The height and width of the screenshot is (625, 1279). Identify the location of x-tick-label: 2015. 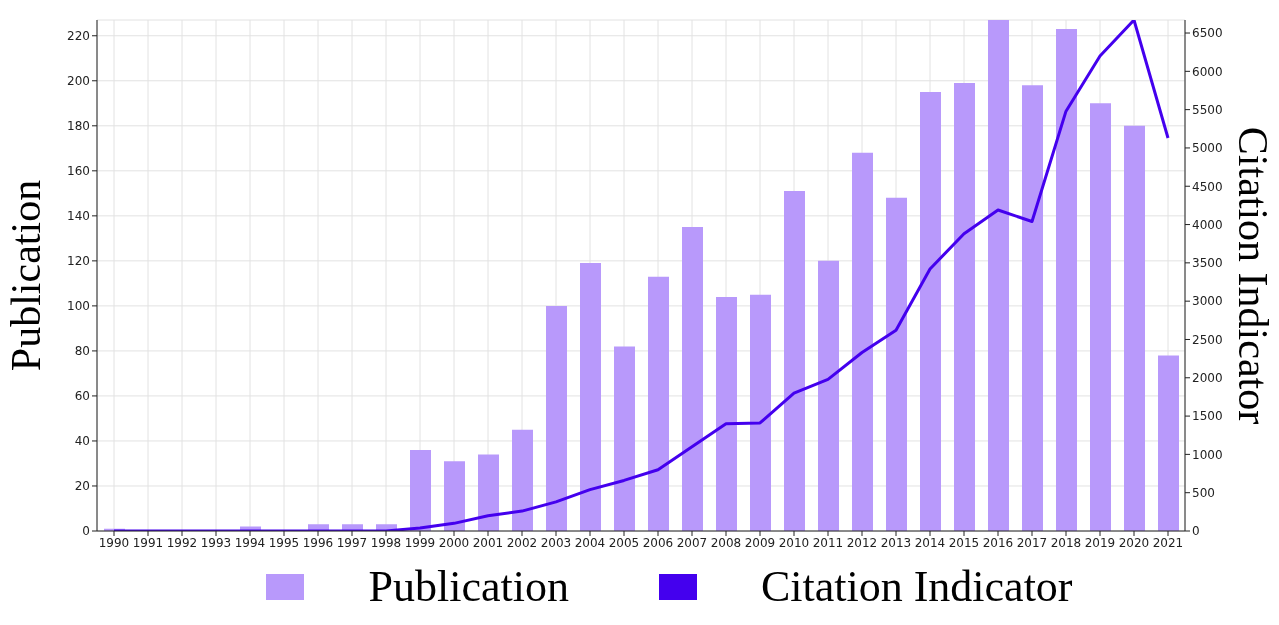
(964, 542).